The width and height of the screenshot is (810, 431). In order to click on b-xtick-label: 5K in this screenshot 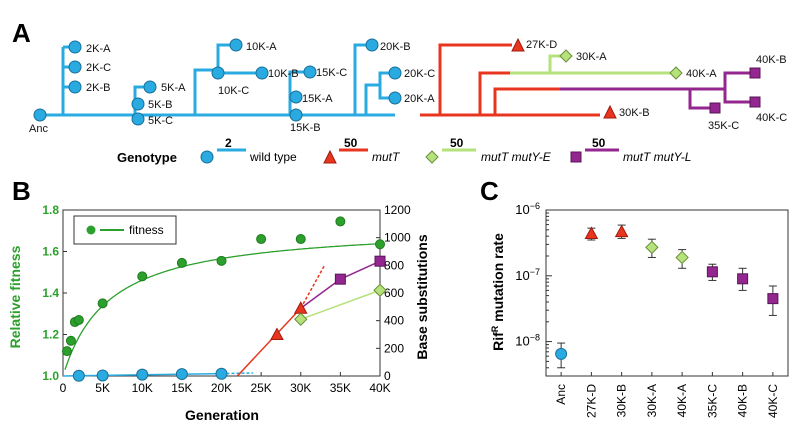, I will do `click(102, 388)`.